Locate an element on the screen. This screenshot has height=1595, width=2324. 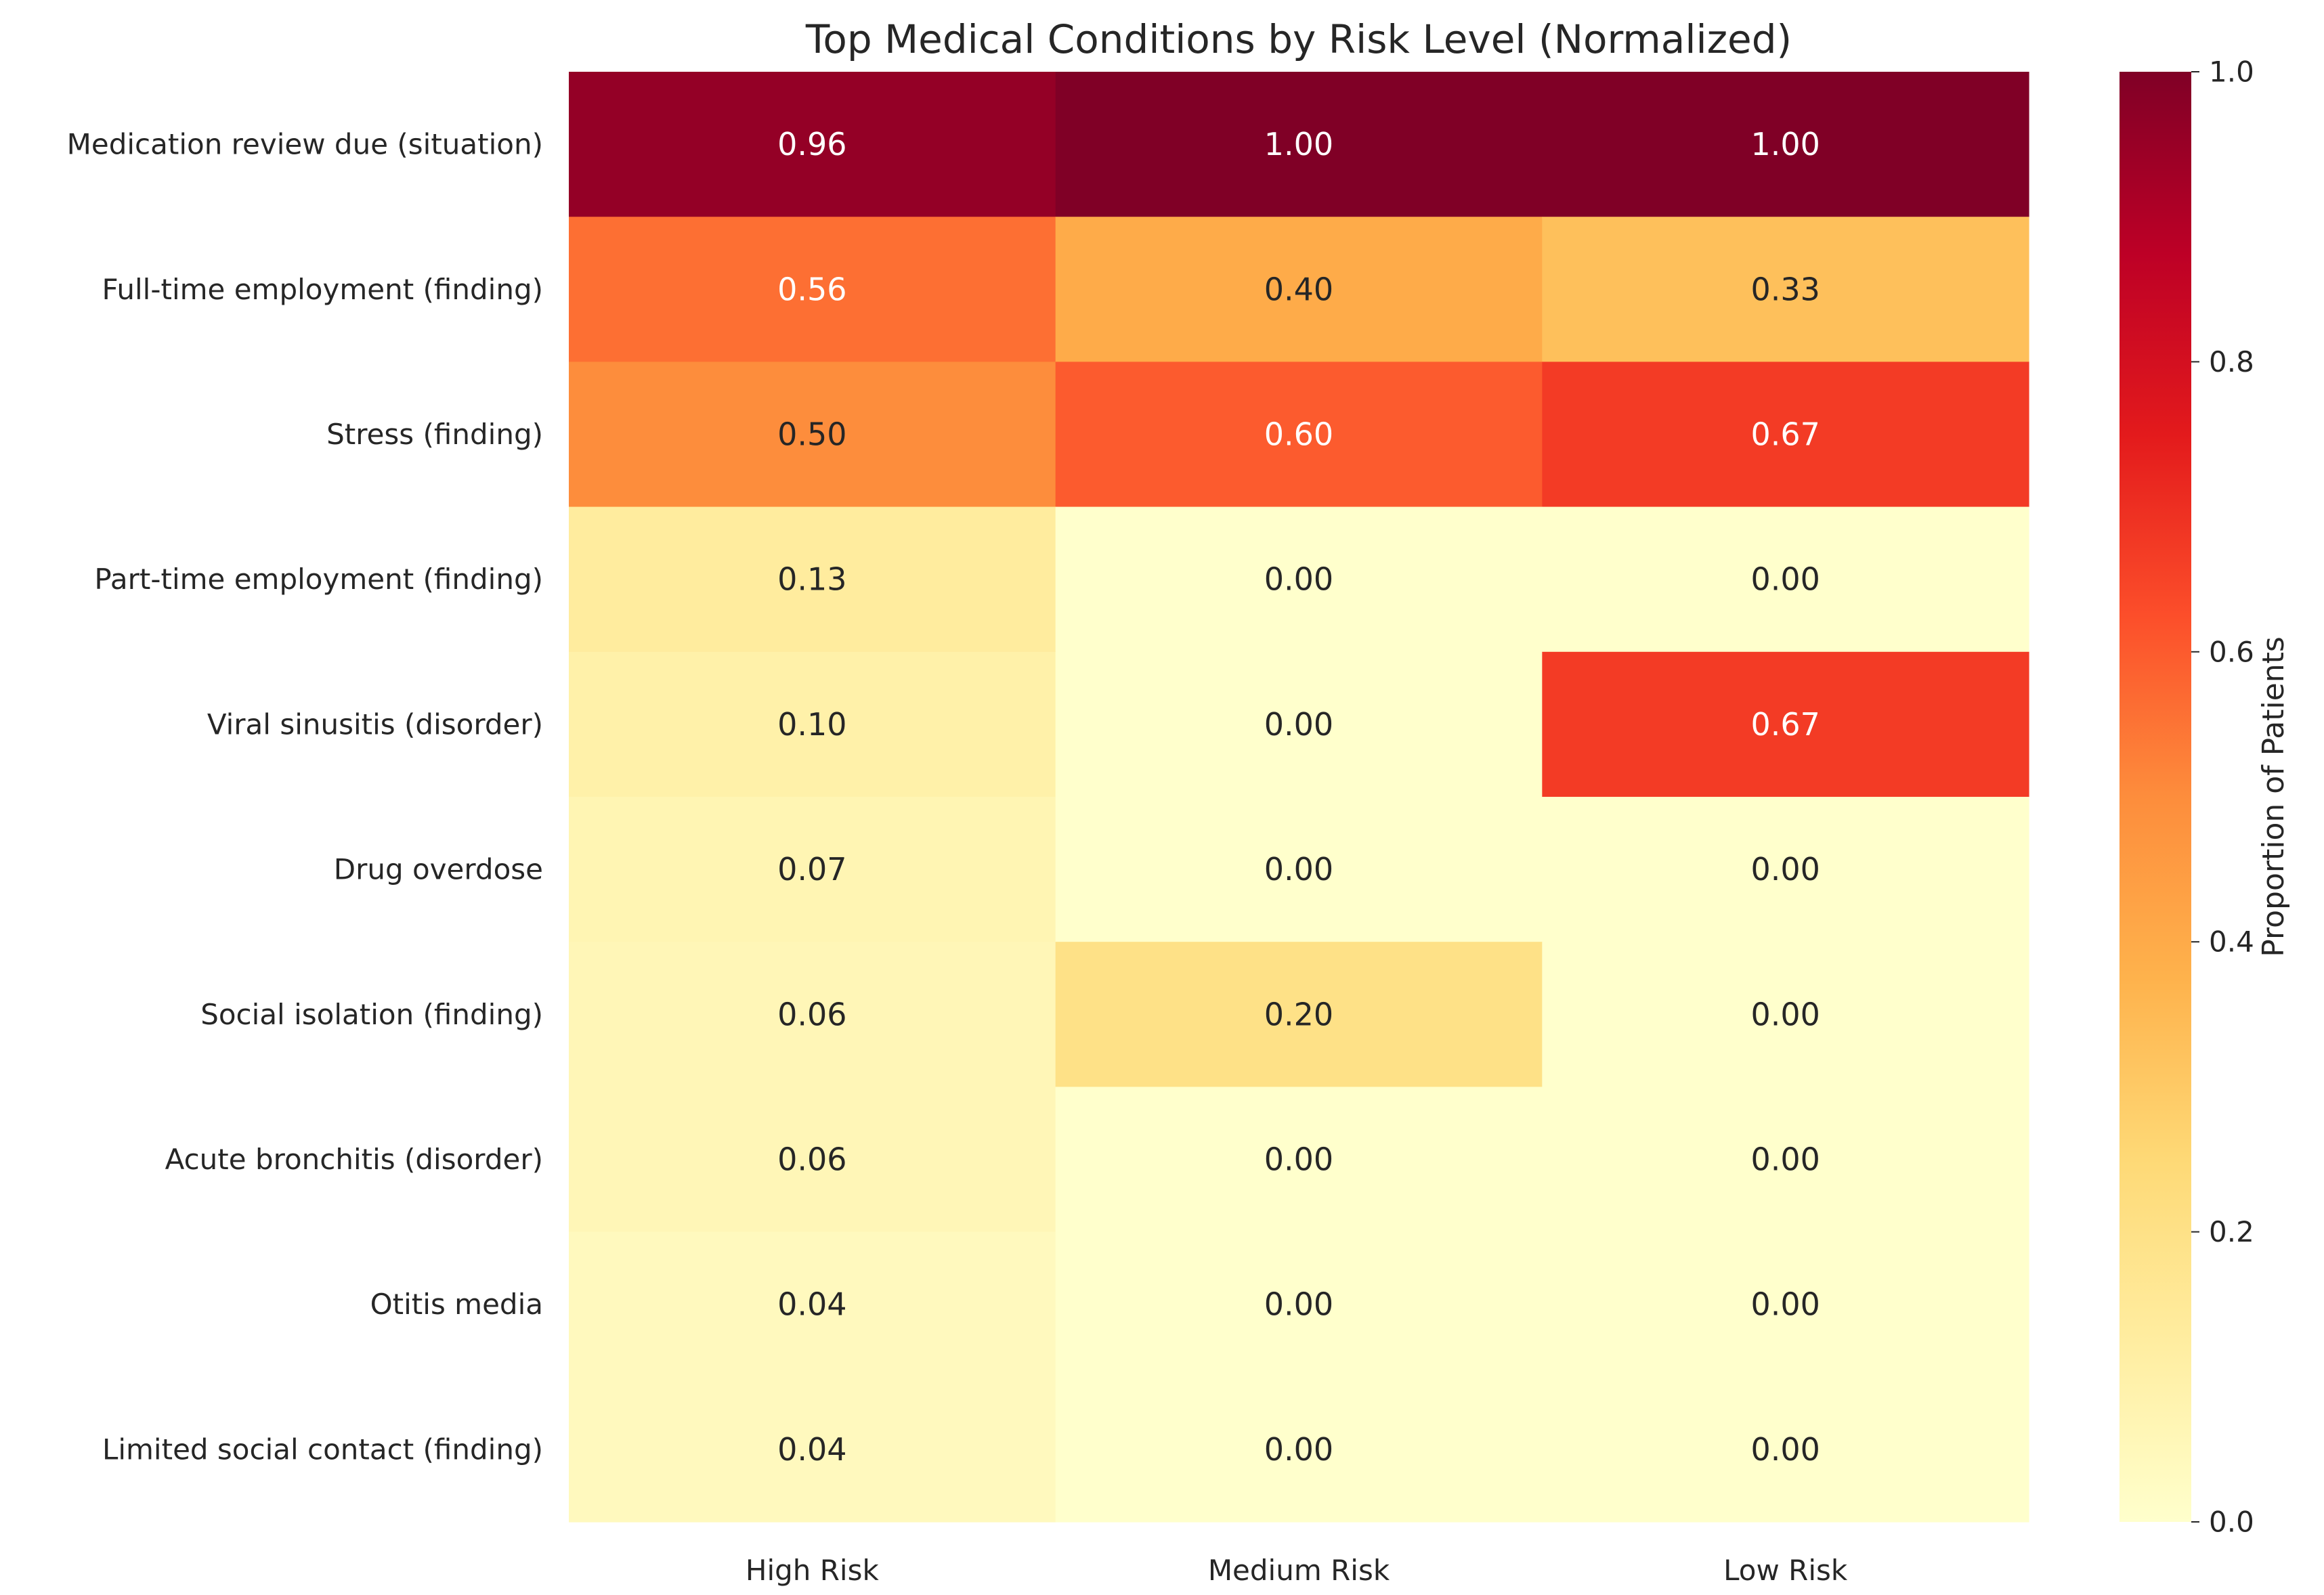
colorbar-tick-label: 0.0 is located at coordinates (2231, 1522).